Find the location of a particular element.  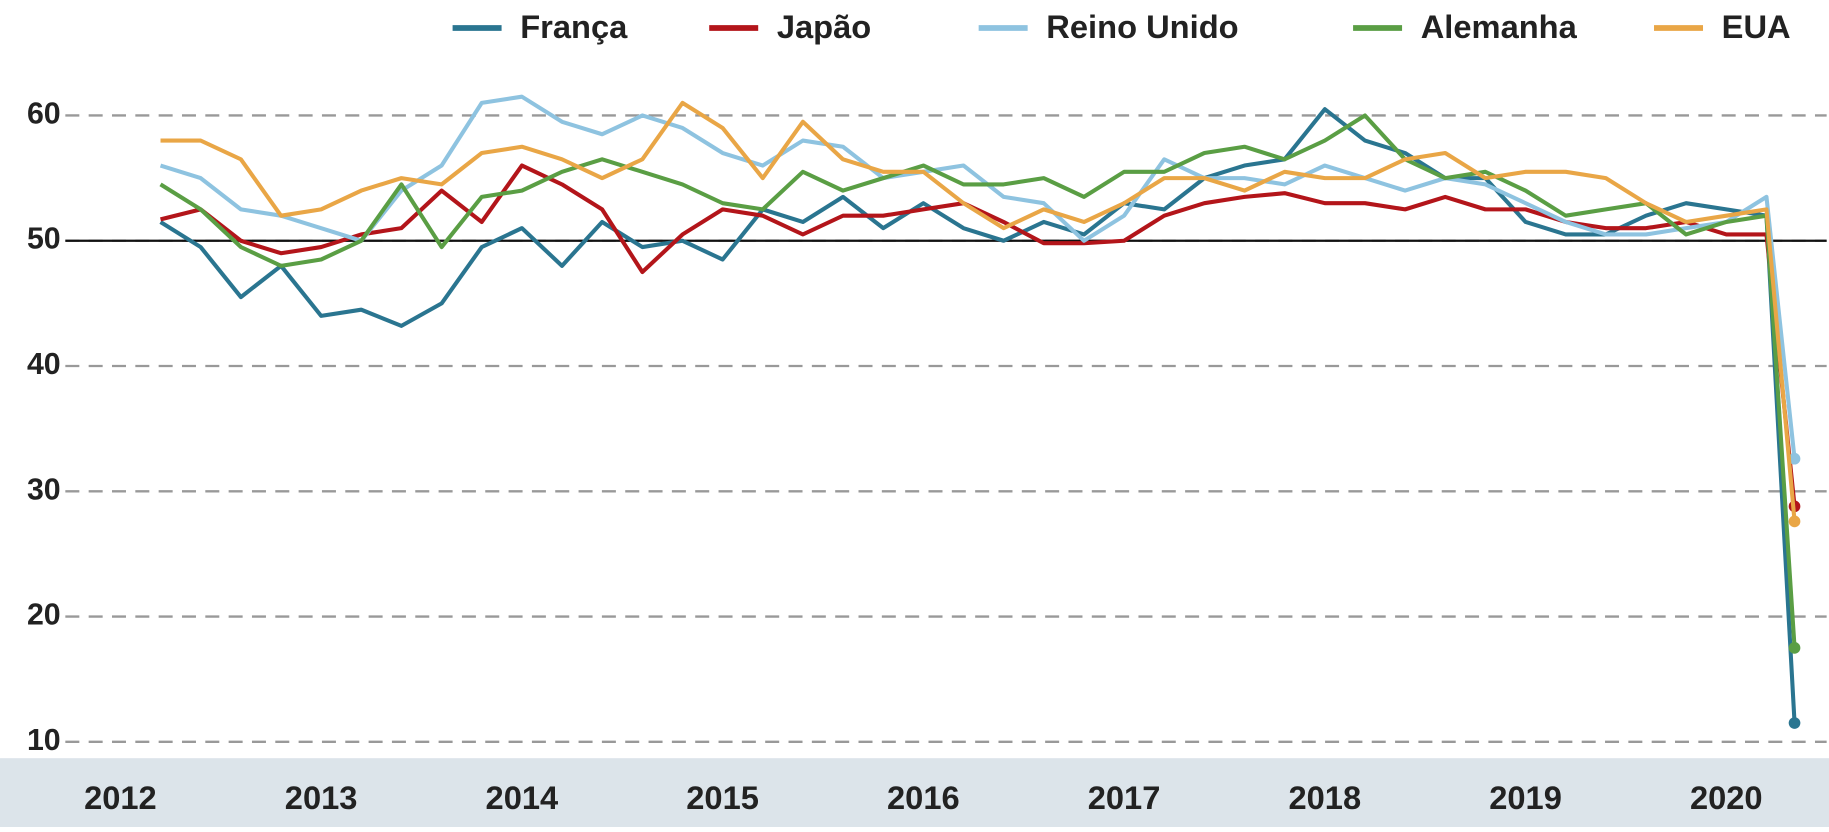

x-tick-label: 2013 is located at coordinates (321, 797).